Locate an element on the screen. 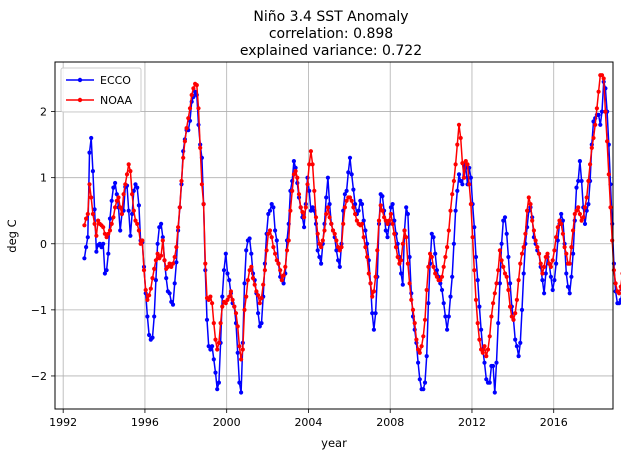 The width and height of the screenshot is (621, 458). x-tick-label: 2016 is located at coordinates (554, 422).